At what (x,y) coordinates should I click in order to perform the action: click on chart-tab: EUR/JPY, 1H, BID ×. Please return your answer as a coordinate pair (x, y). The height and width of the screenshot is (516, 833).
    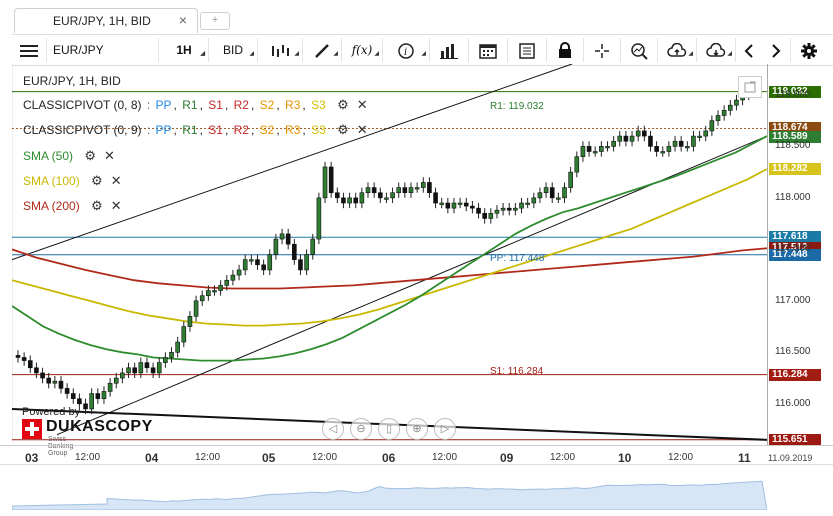
    Looking at the image, I should click on (106, 20).